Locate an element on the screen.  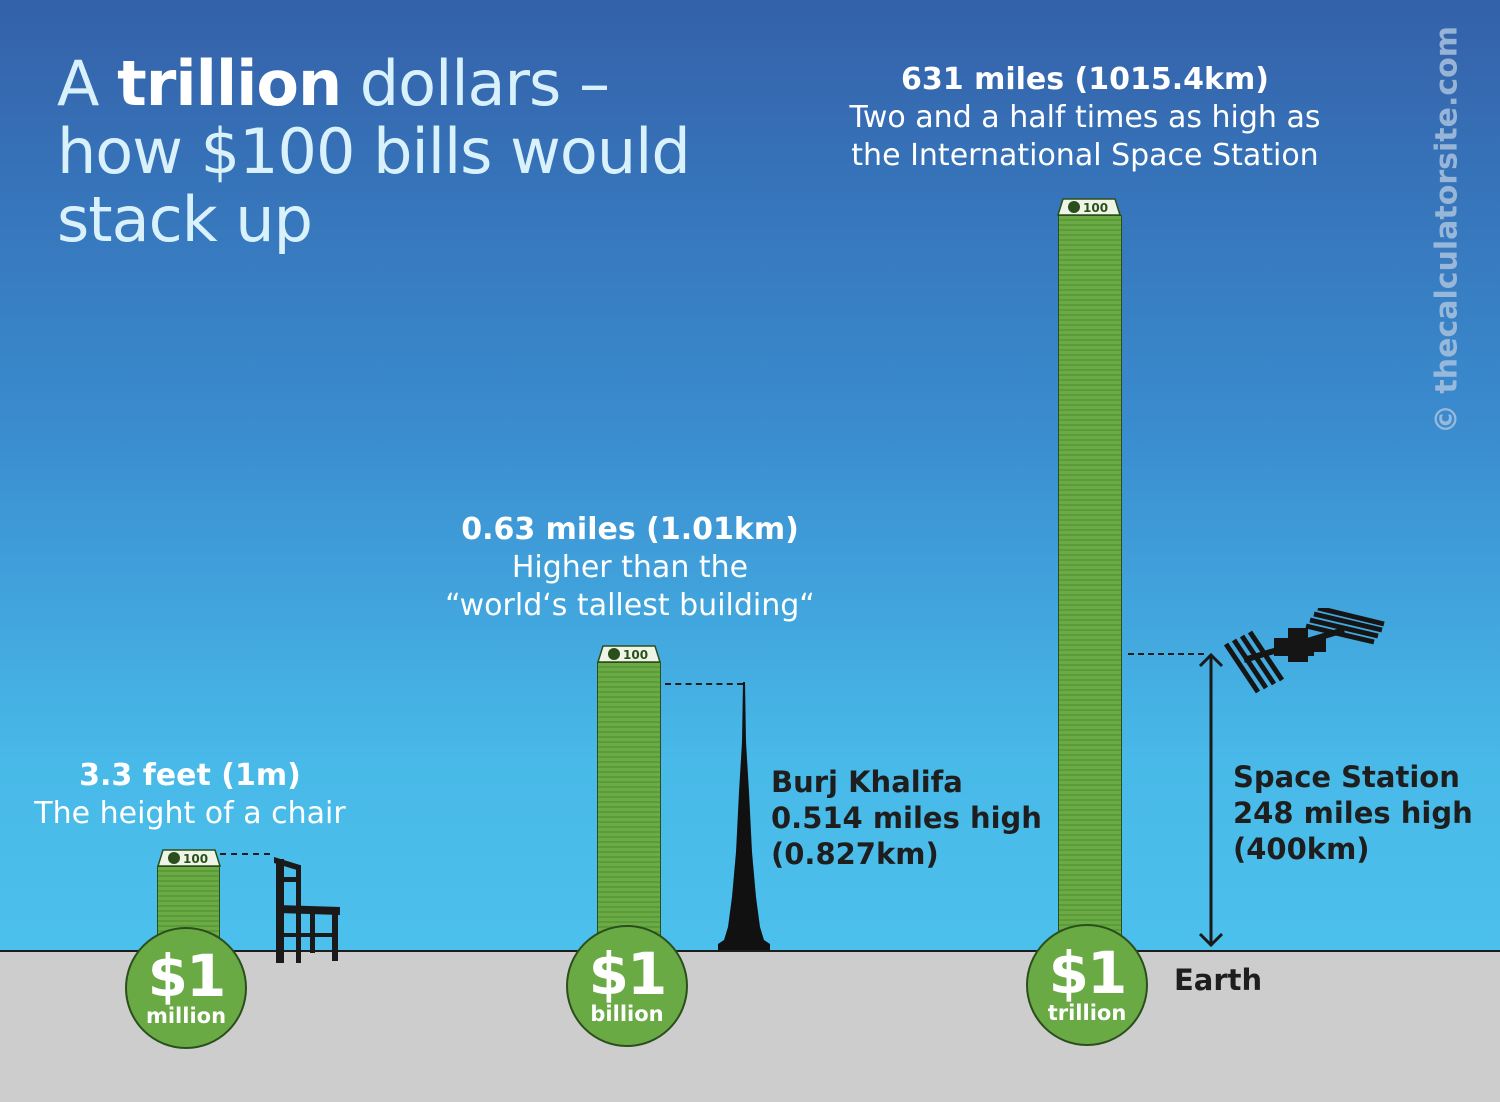
burj-khalifa-label: Burj Khalifa 0.514 miles high (0.827km) is located at coordinates (906, 818).